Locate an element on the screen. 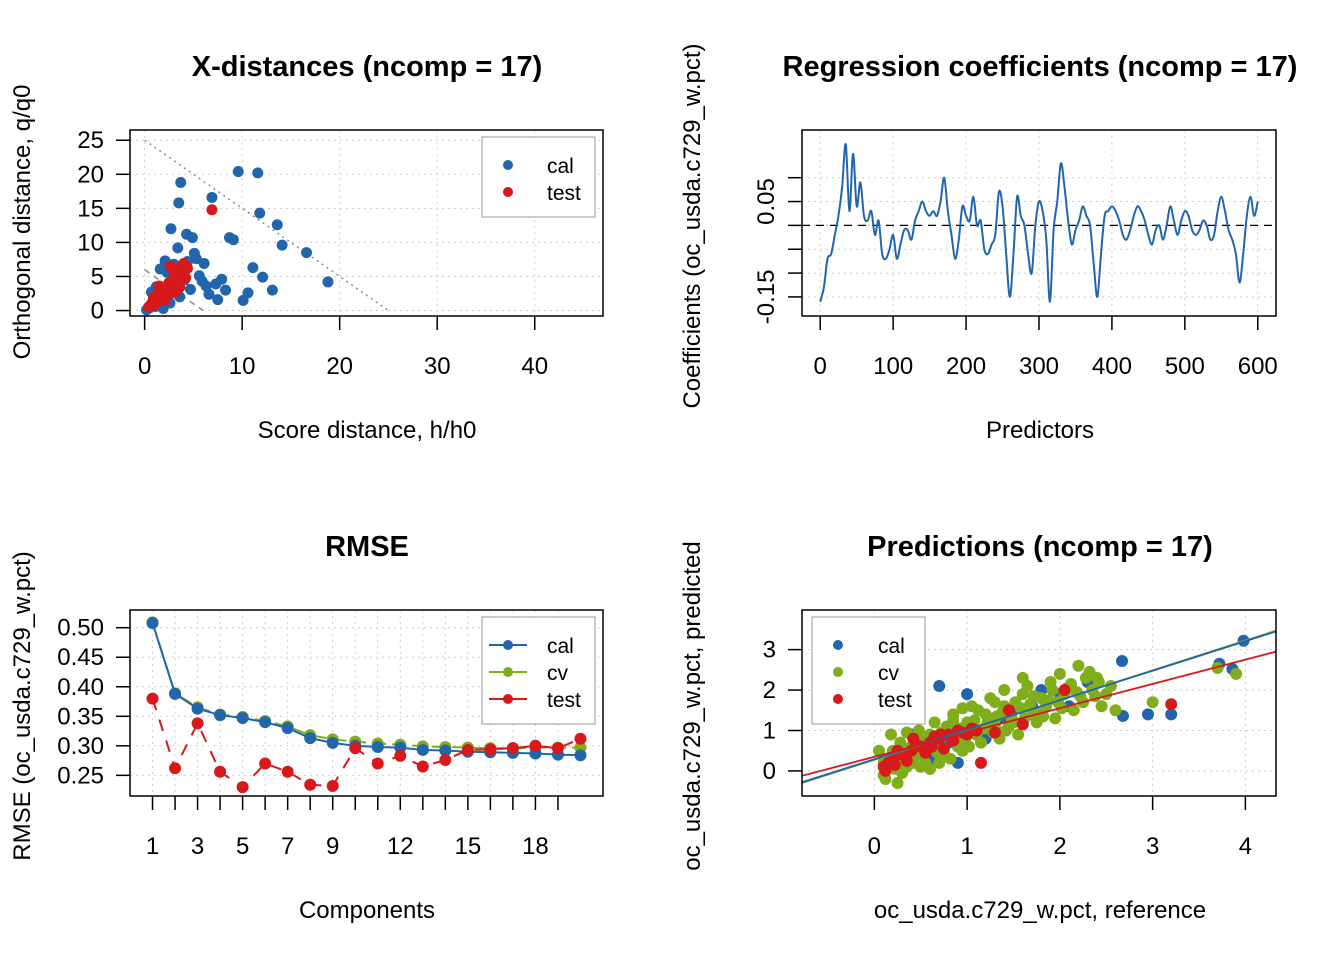  x-distances-title: X-distances (ncomp = 17) is located at coordinates (367, 67).